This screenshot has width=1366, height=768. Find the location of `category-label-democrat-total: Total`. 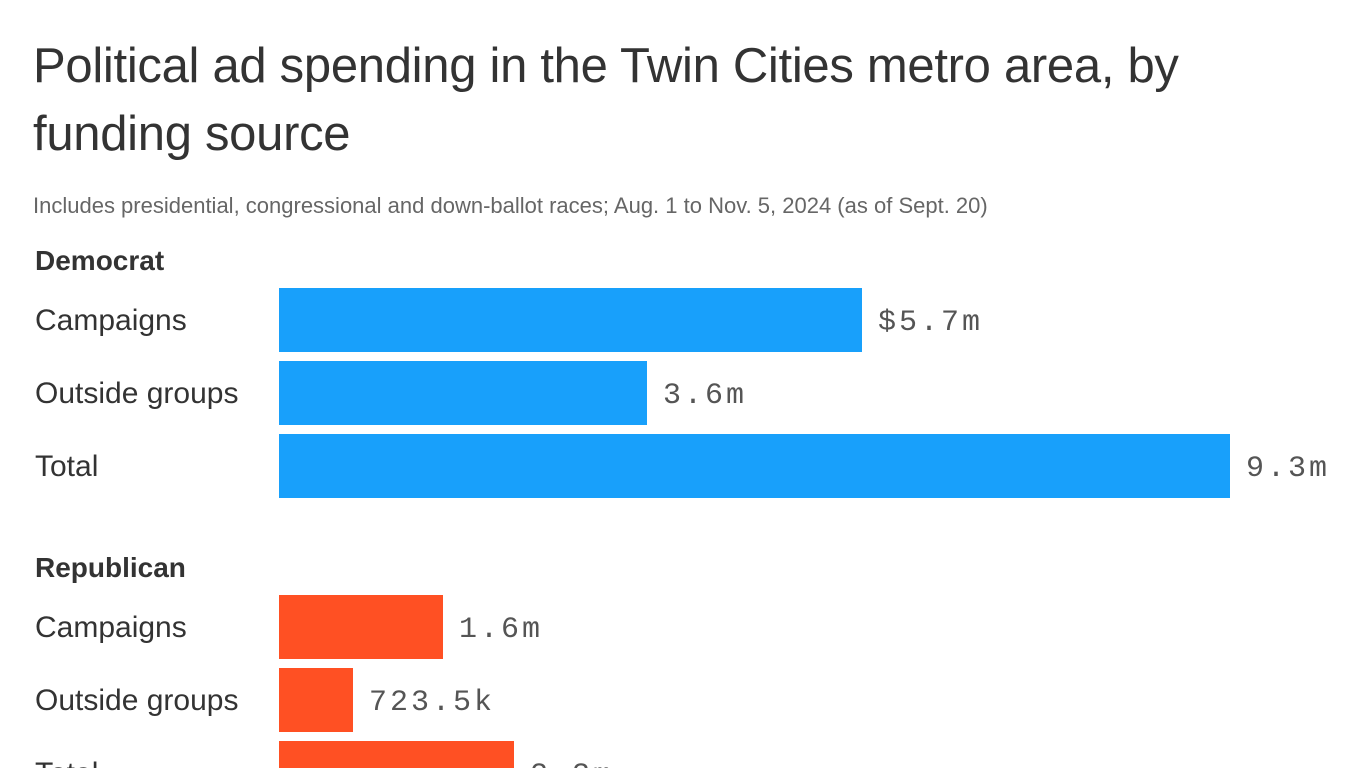

category-label-democrat-total: Total is located at coordinates (66, 466).